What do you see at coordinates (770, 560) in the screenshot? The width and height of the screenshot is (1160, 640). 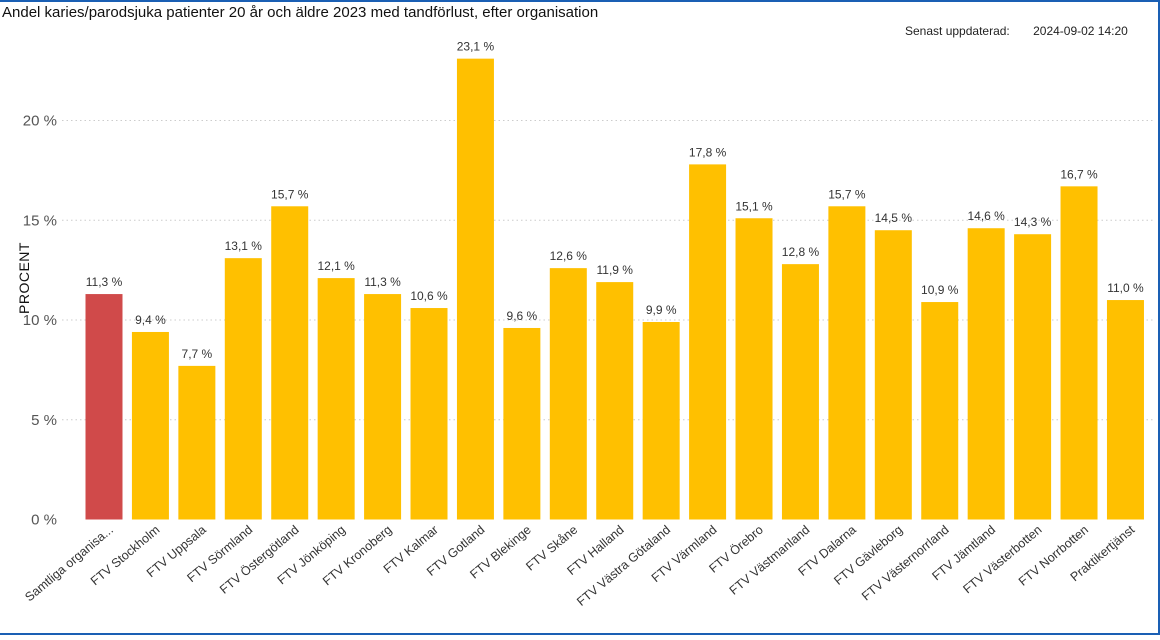 I see `x-tick-label: FTV Västmanland` at bounding box center [770, 560].